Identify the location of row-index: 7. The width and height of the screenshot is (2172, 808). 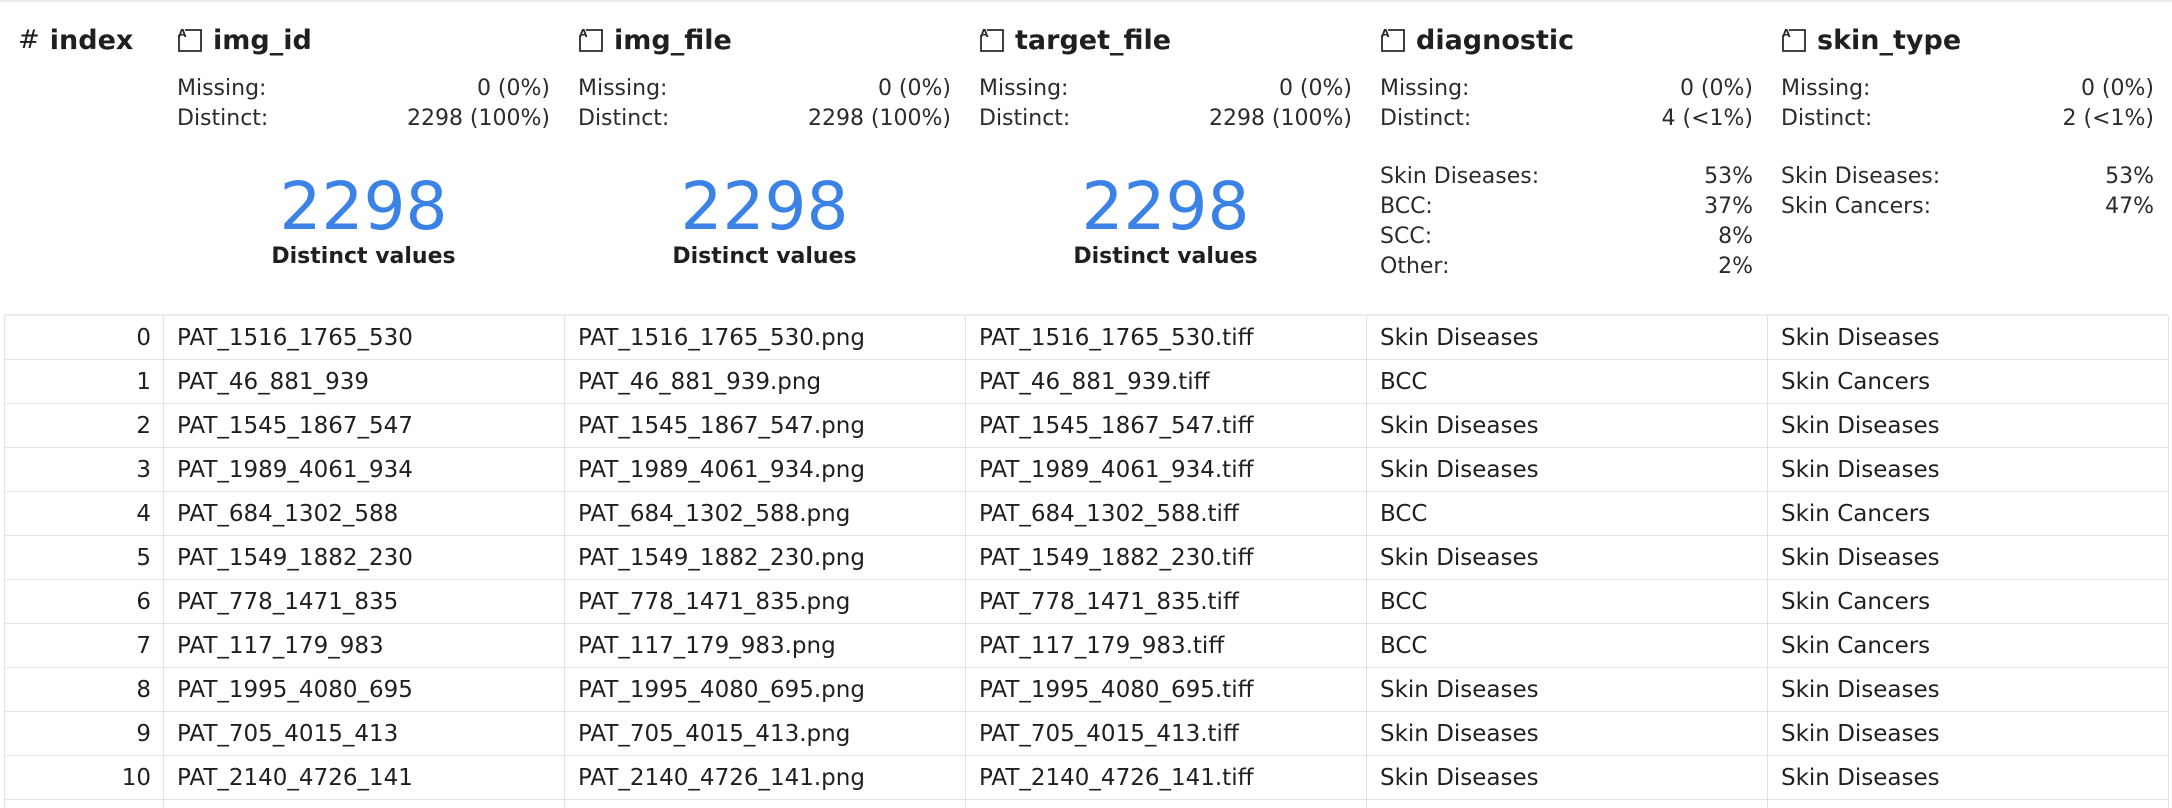
(143, 646).